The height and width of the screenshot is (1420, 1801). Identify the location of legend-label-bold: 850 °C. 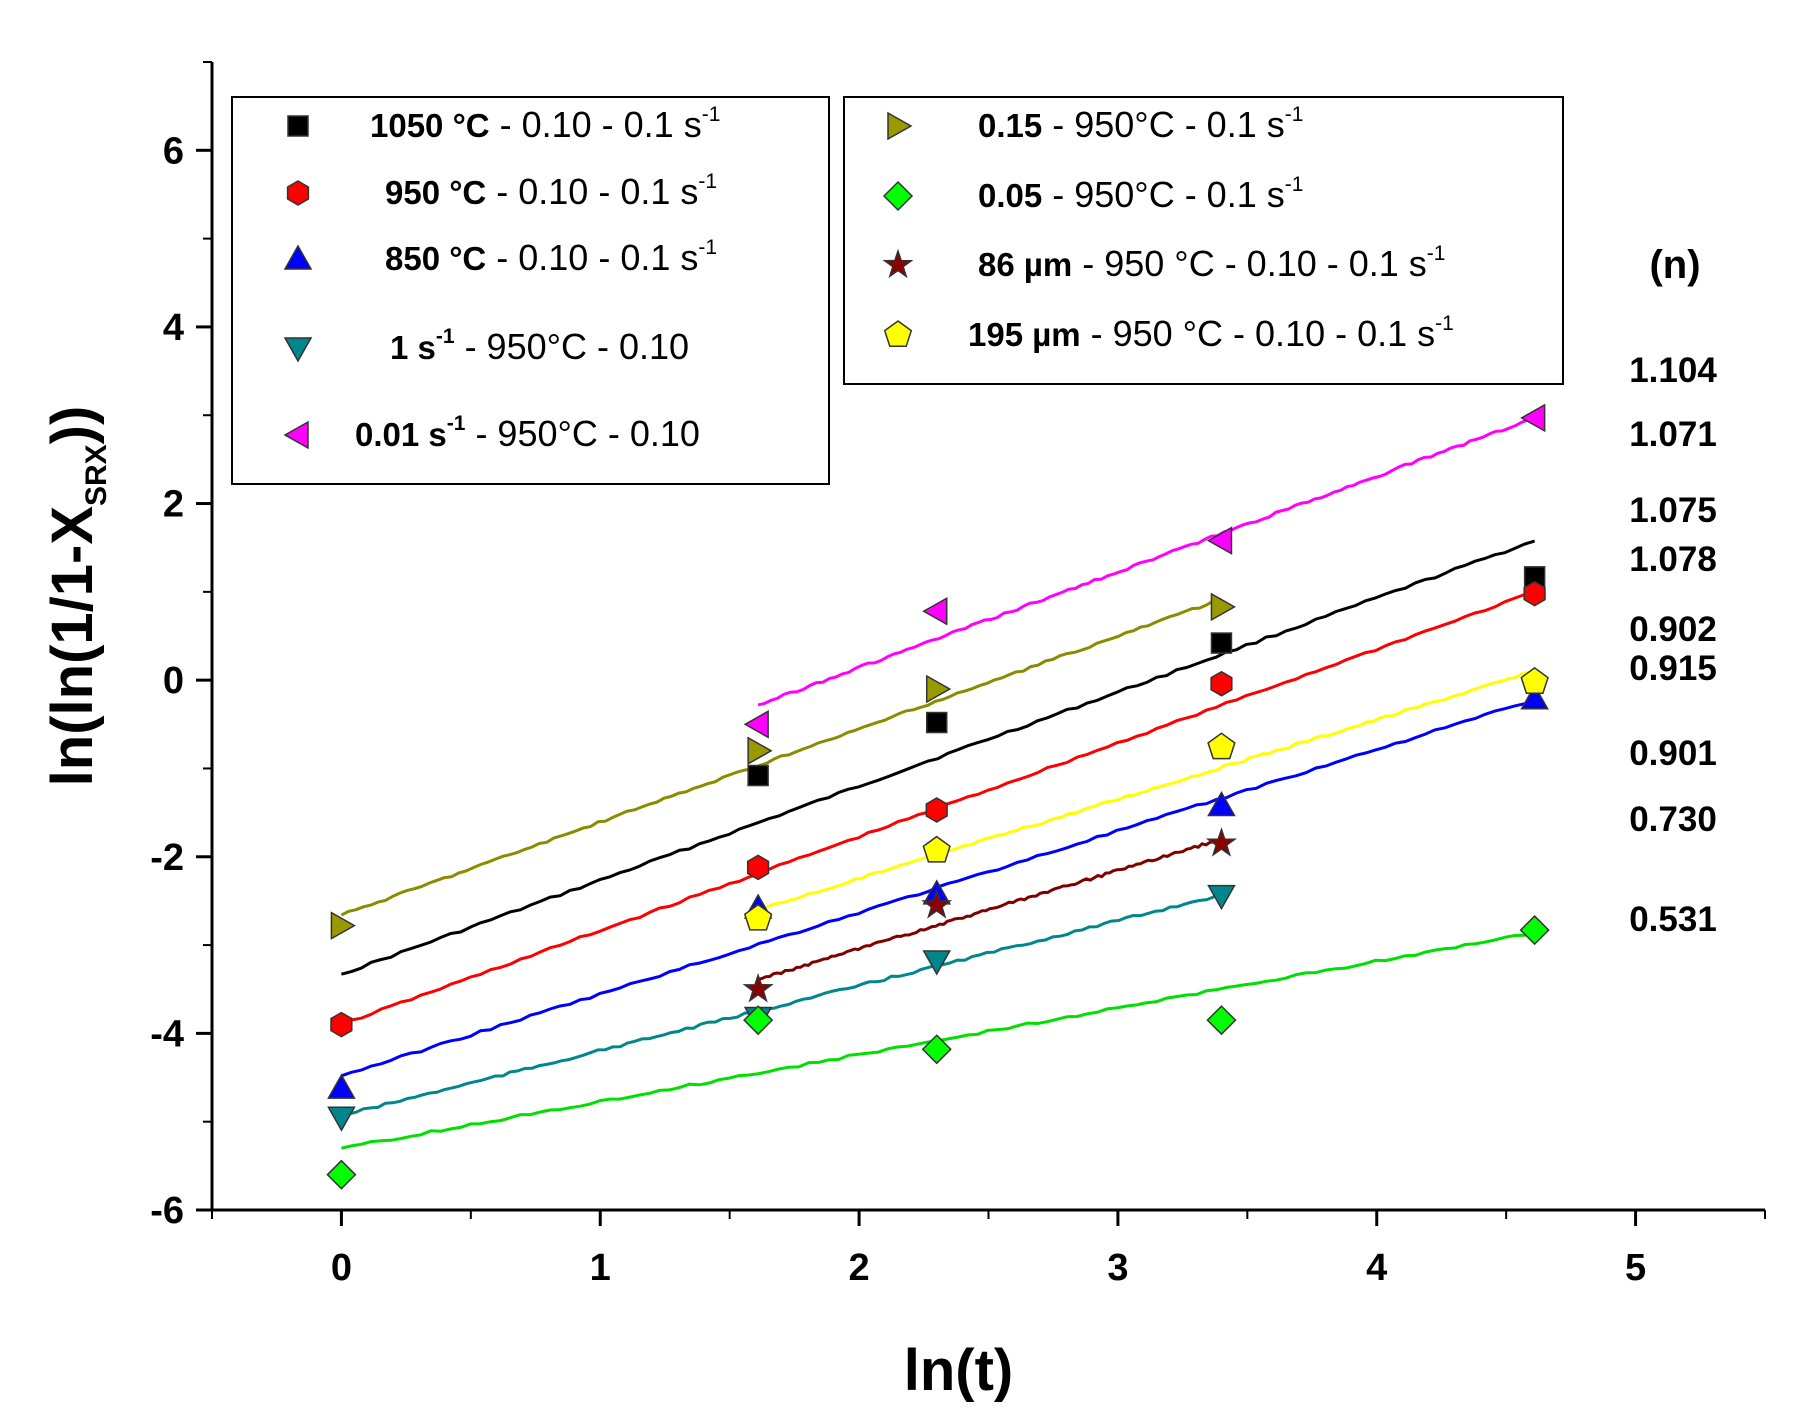
(435, 258).